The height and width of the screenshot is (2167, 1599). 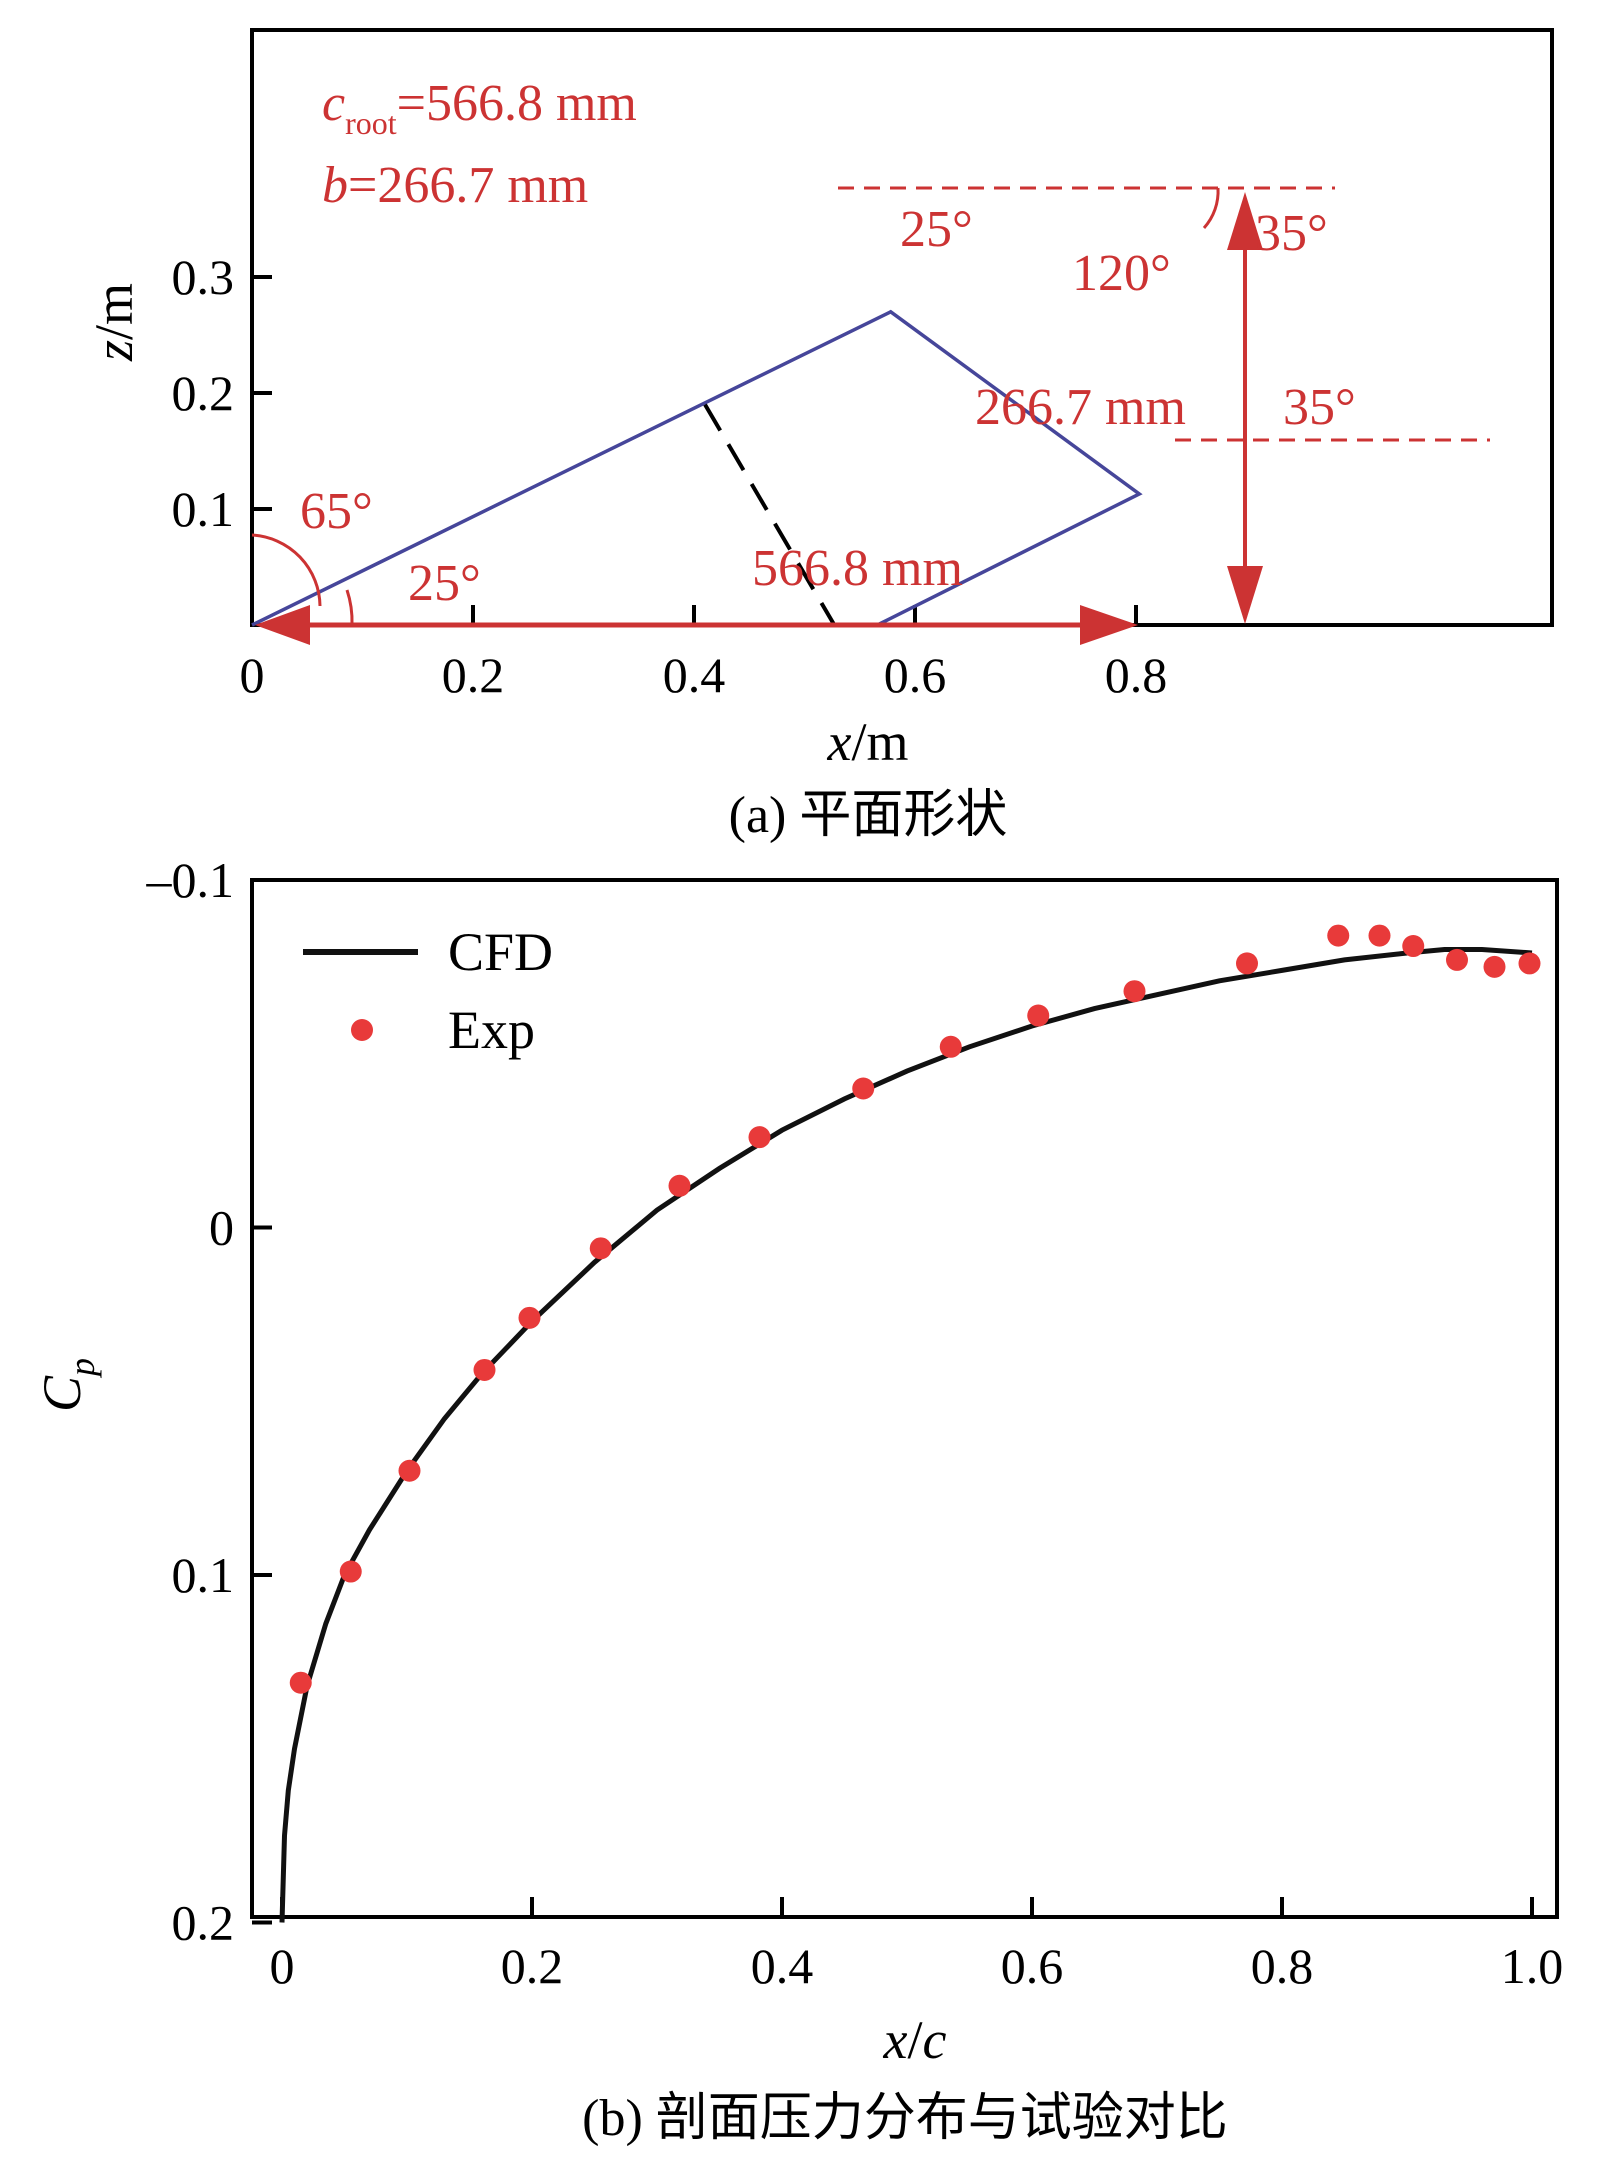 What do you see at coordinates (428, 991) in the screenshot?
I see `legend: CFD Exp` at bounding box center [428, 991].